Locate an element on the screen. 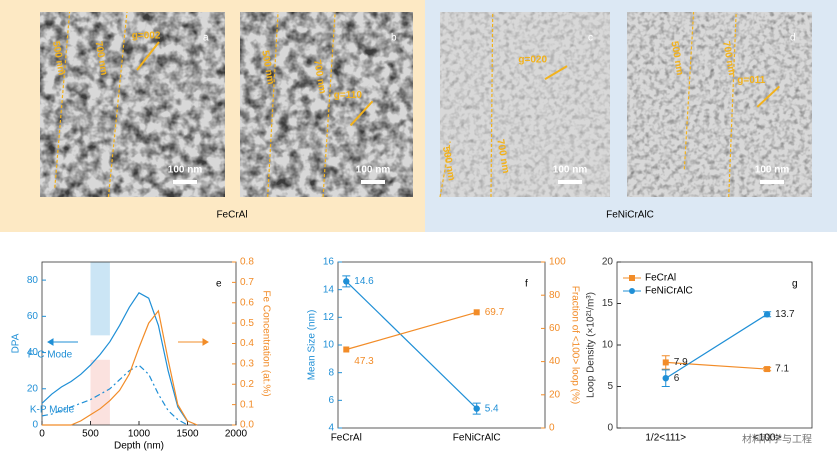  panel-letter: f is located at coordinates (526, 284).